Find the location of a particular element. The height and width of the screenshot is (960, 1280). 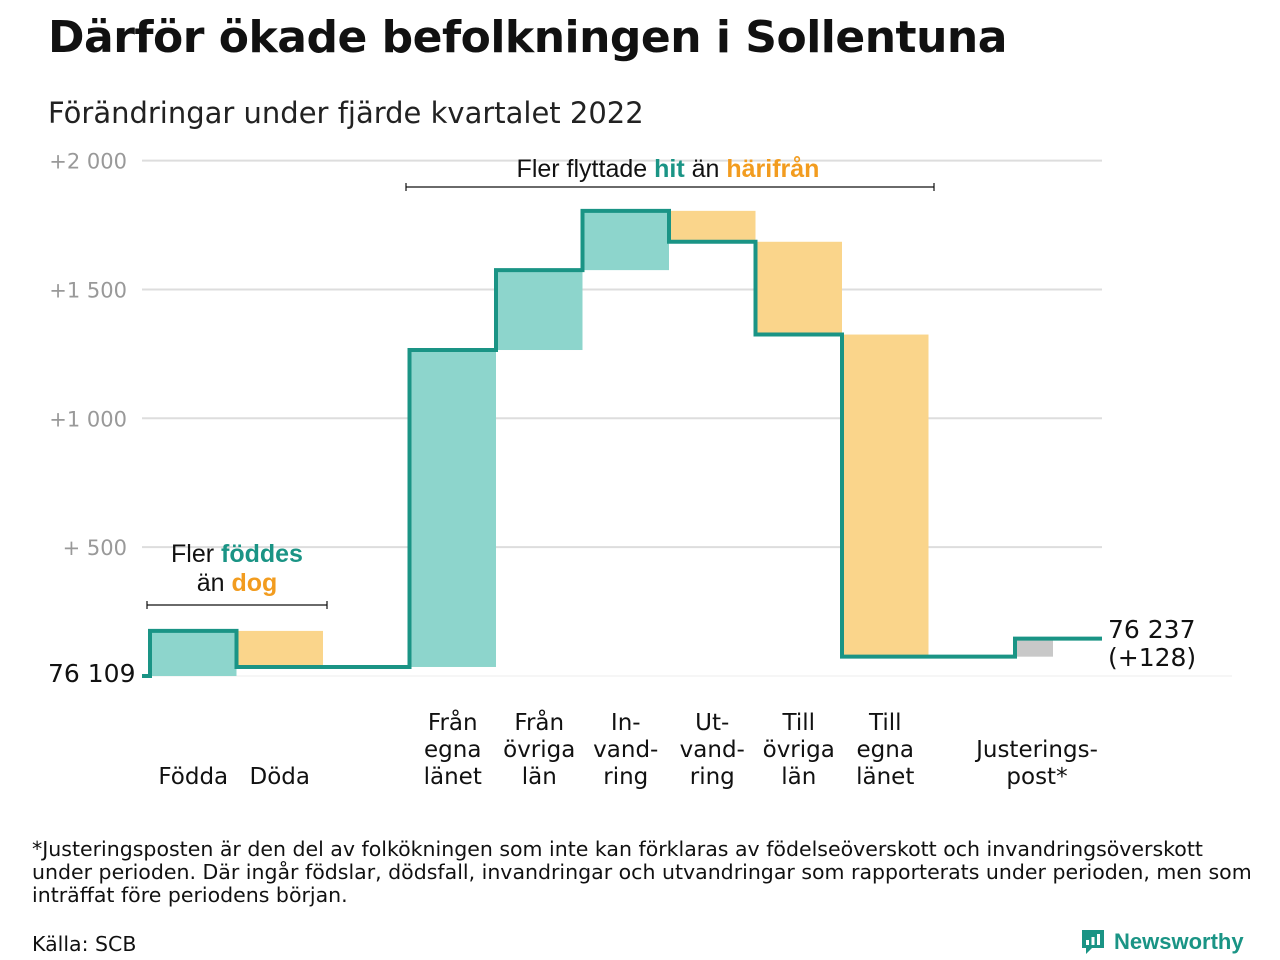

annotation-part: hit is located at coordinates (669, 169).